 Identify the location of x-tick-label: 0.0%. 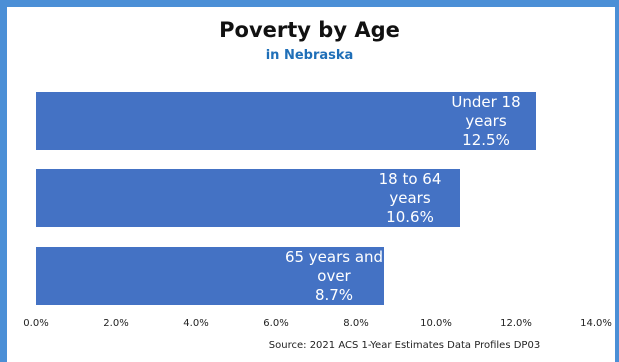
(35, 323).